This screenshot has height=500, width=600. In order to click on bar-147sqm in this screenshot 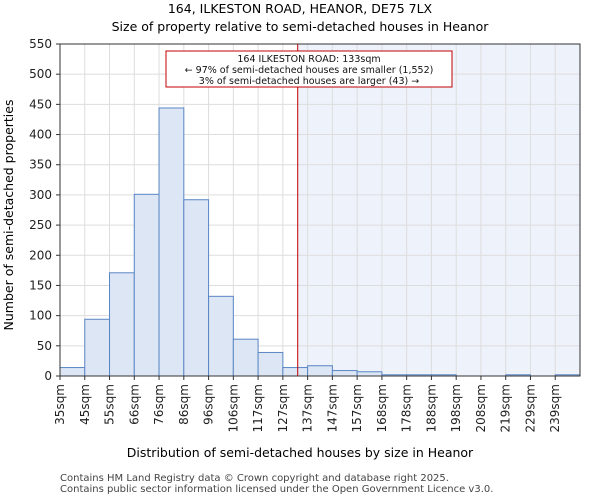, I will do `click(344, 373)`.